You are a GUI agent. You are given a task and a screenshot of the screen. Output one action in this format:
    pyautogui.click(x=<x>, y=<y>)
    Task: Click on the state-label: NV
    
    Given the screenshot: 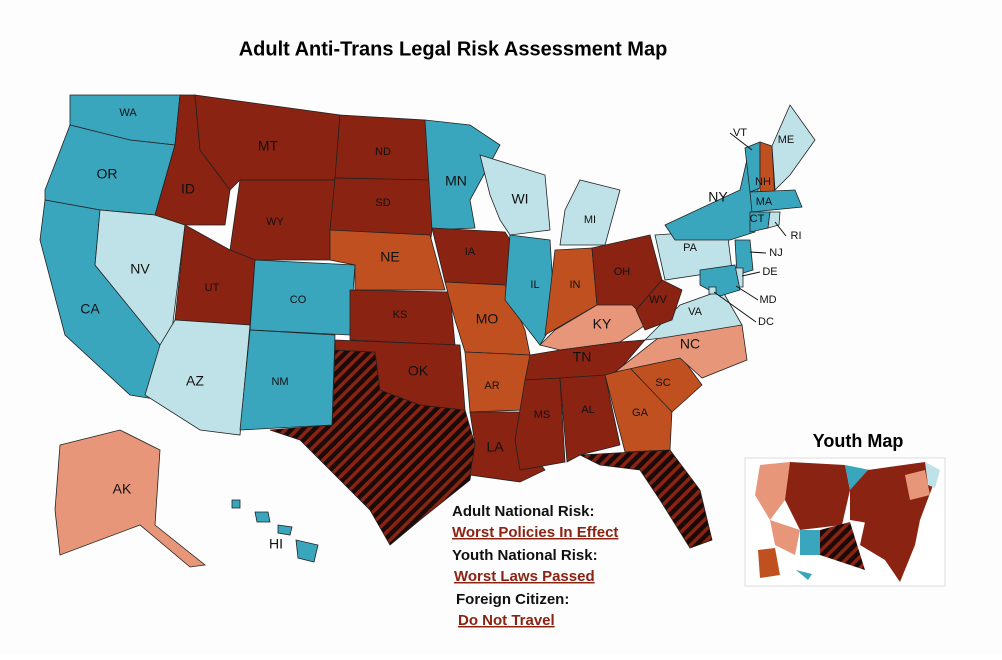 What is the action you would take?
    pyautogui.click(x=140, y=269)
    